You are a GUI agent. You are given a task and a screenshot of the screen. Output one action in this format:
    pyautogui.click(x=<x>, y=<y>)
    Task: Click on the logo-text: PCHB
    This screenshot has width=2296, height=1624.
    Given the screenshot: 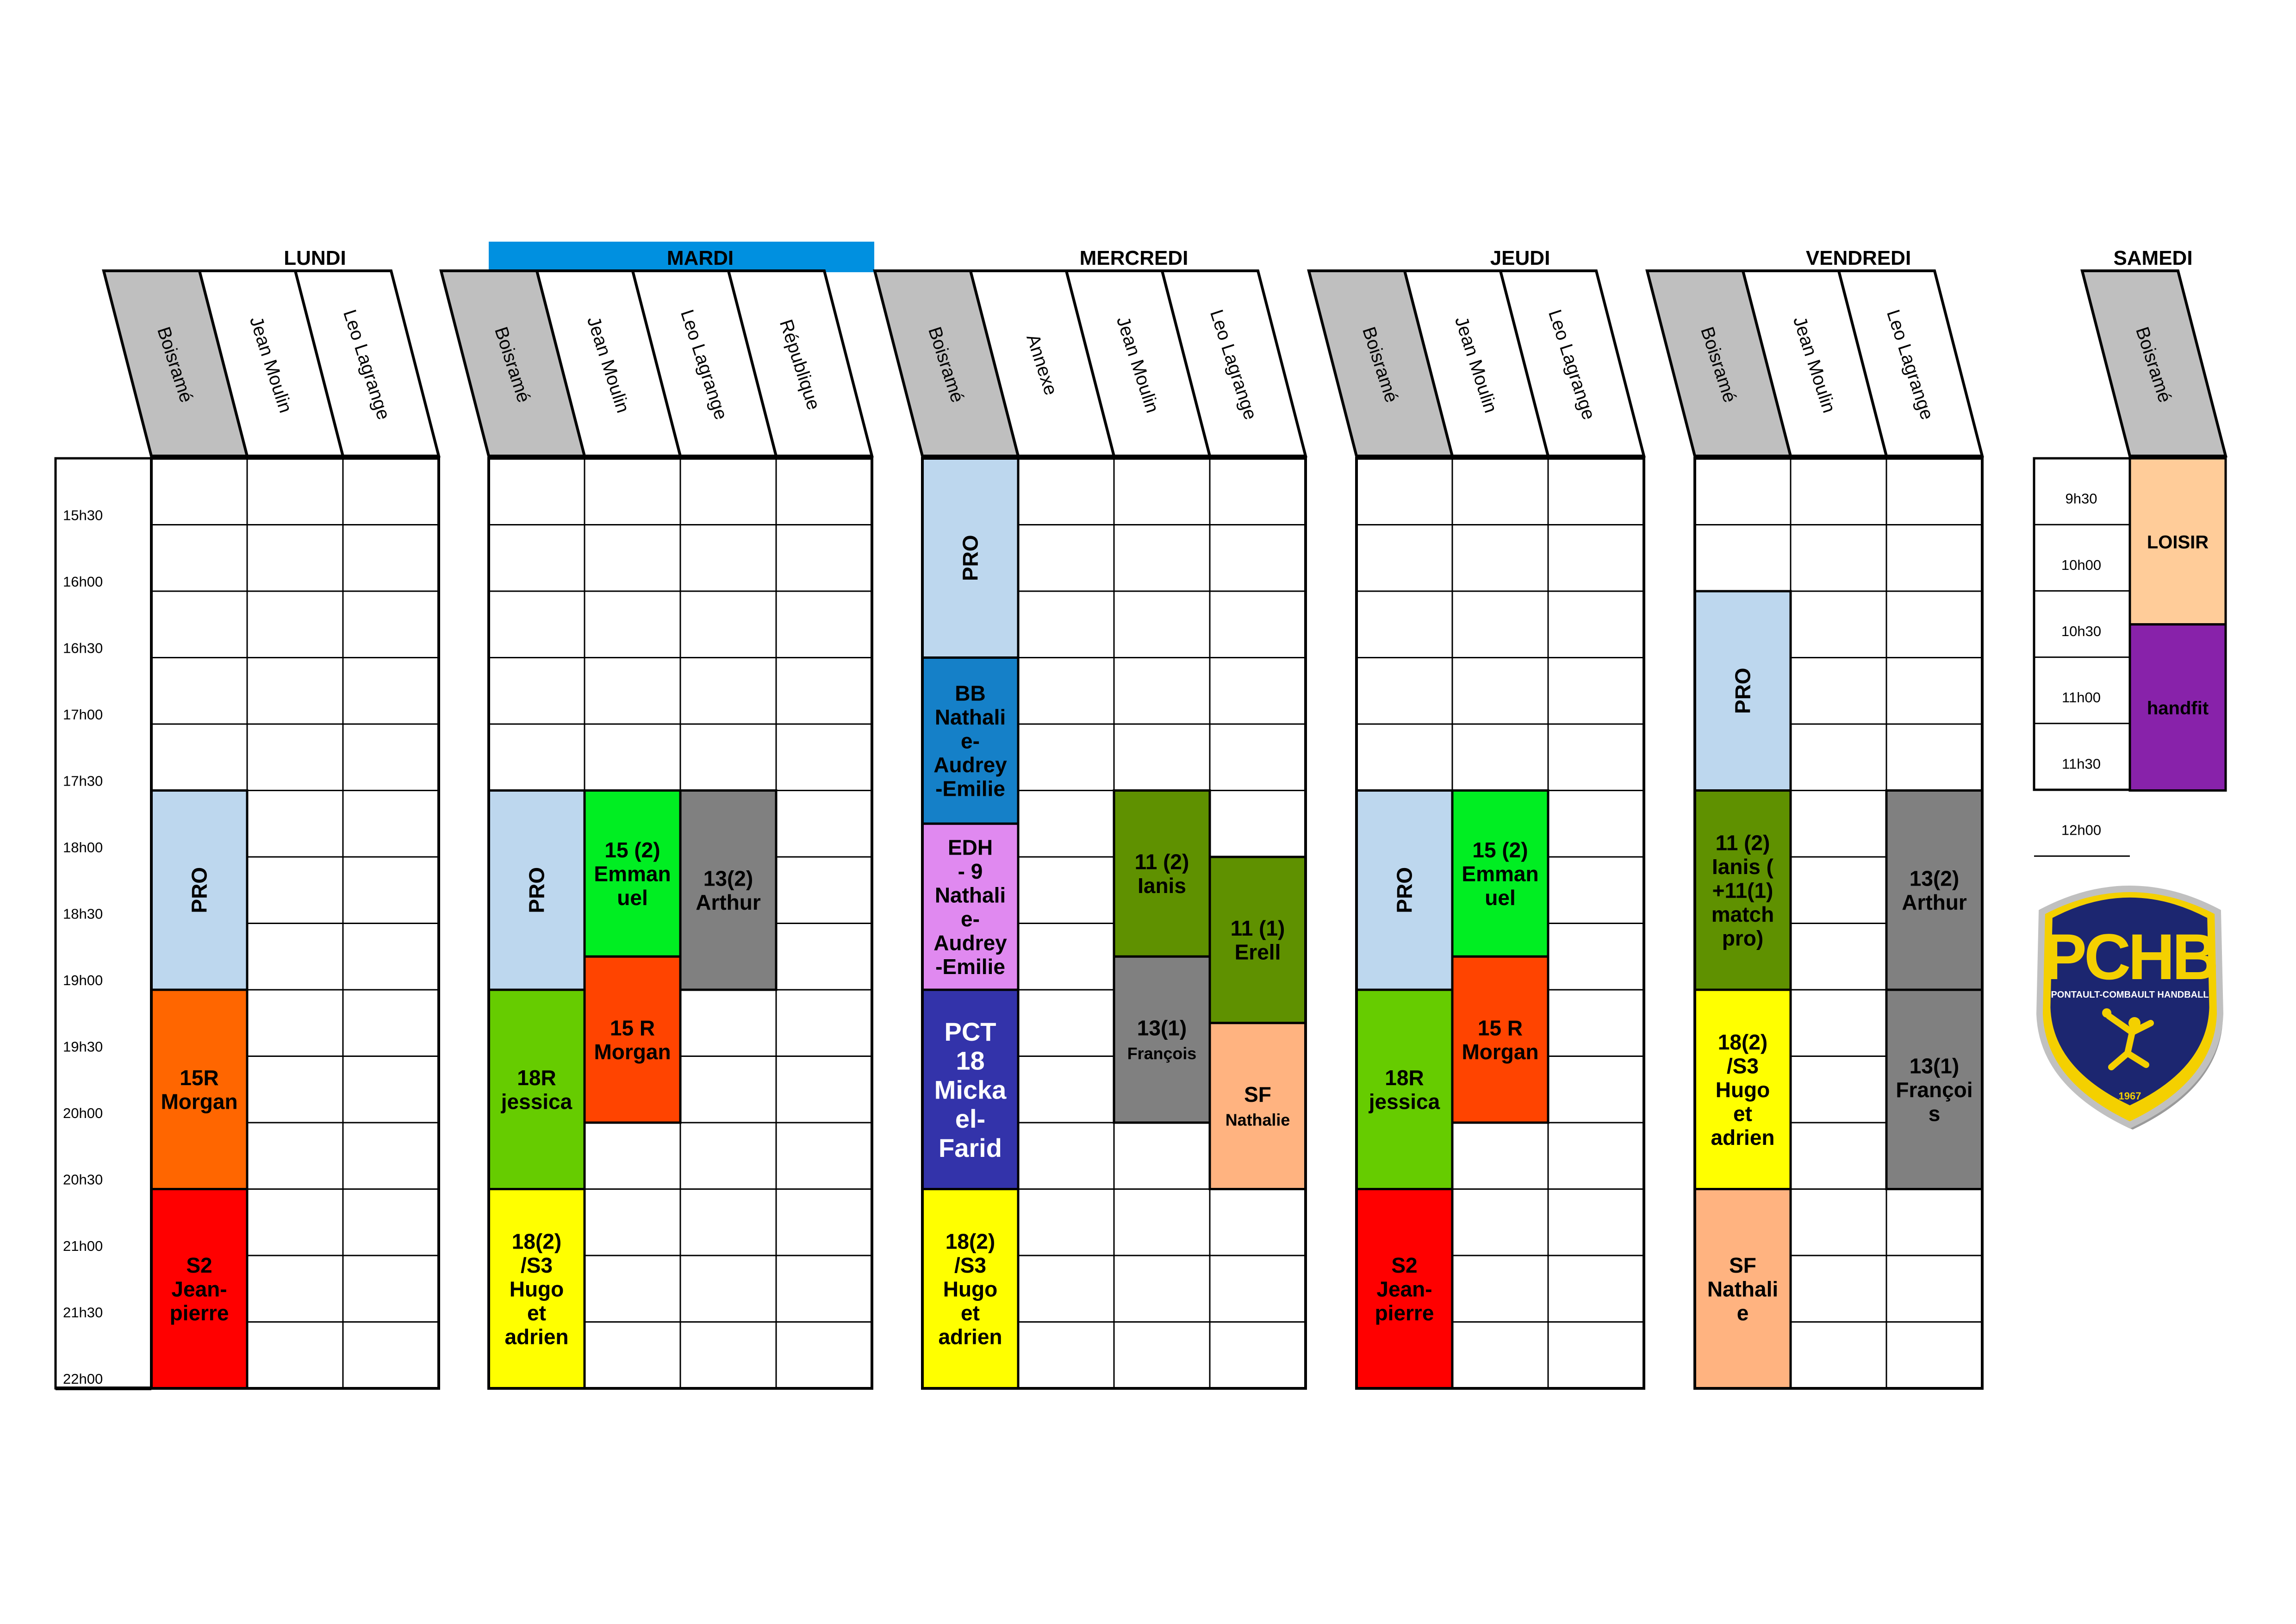 What is the action you would take?
    pyautogui.click(x=2130, y=956)
    